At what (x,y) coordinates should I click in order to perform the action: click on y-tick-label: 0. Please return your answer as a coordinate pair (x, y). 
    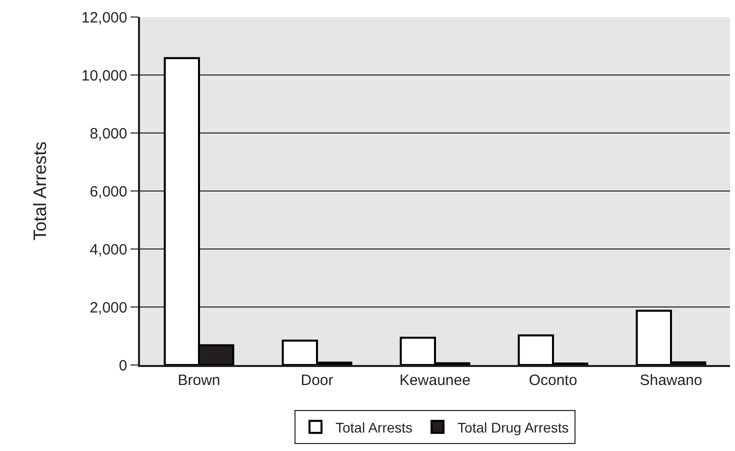
    Looking at the image, I should click on (123, 365).